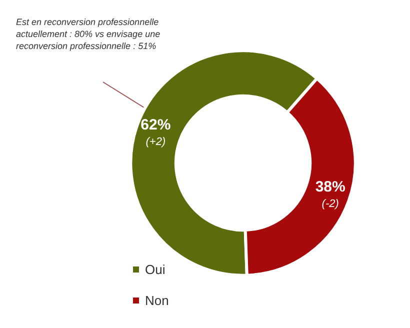  Describe the element at coordinates (157, 300) in the screenshot. I see `legend-label: Non` at that location.